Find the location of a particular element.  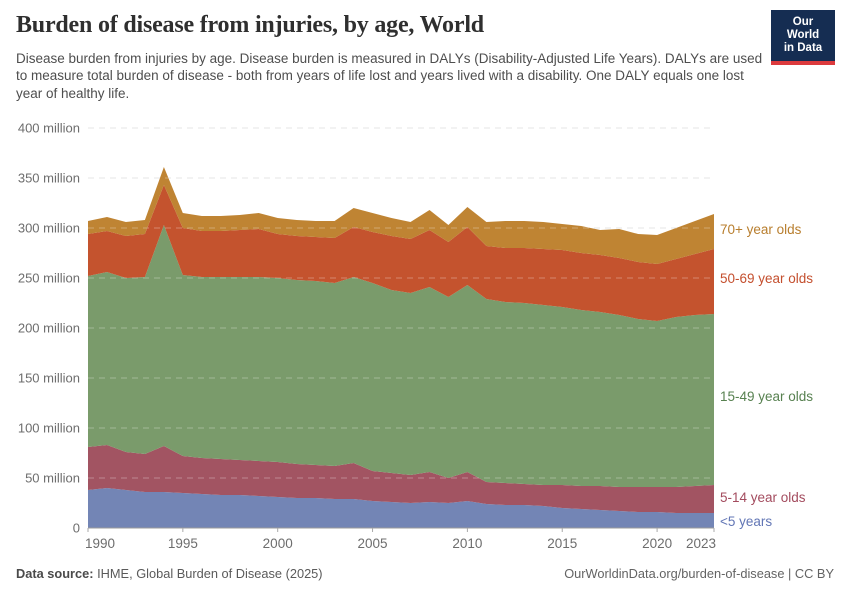

y-axis-label: 300 million is located at coordinates (49, 228).